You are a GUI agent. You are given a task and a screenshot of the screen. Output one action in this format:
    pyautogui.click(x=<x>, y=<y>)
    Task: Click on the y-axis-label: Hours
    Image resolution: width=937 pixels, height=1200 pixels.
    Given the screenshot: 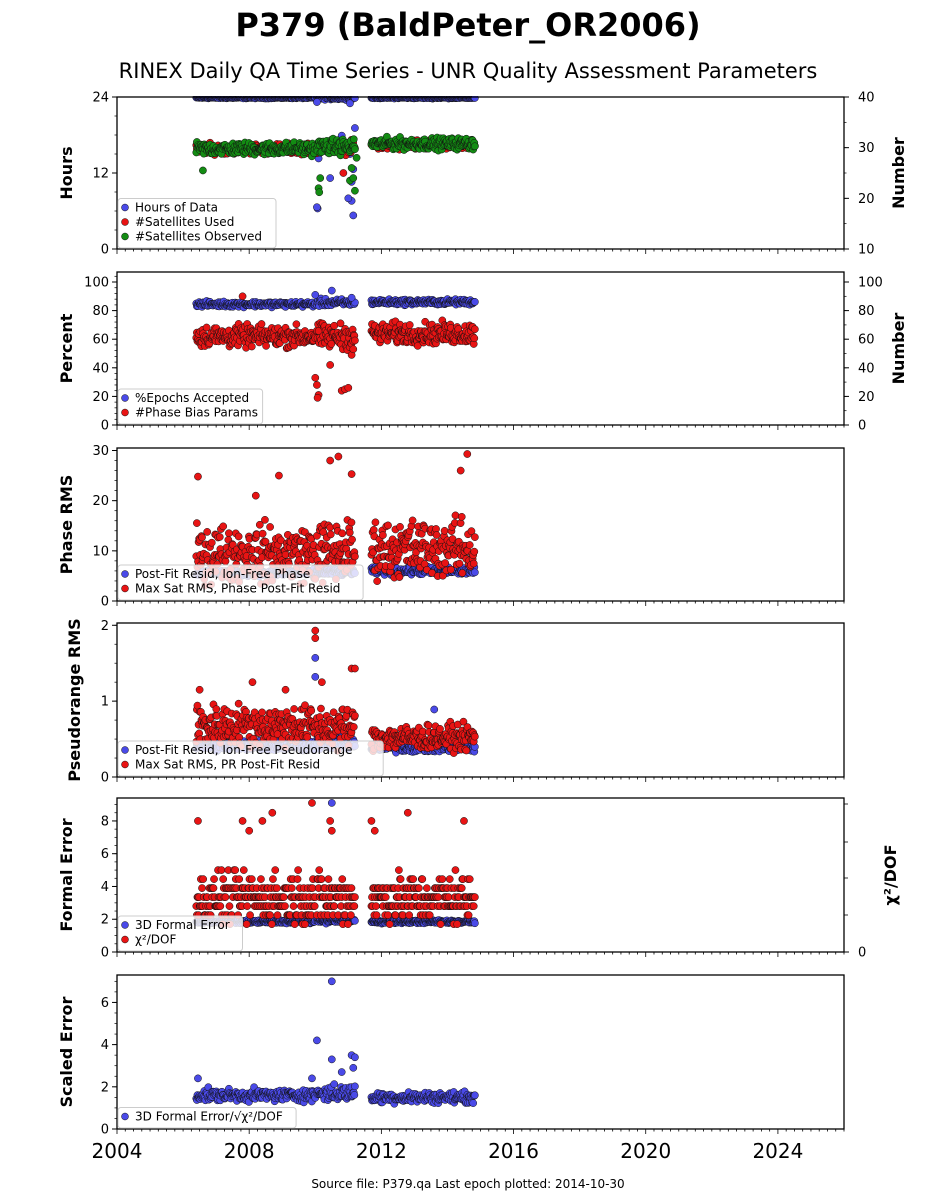 What is the action you would take?
    pyautogui.click(x=66, y=172)
    